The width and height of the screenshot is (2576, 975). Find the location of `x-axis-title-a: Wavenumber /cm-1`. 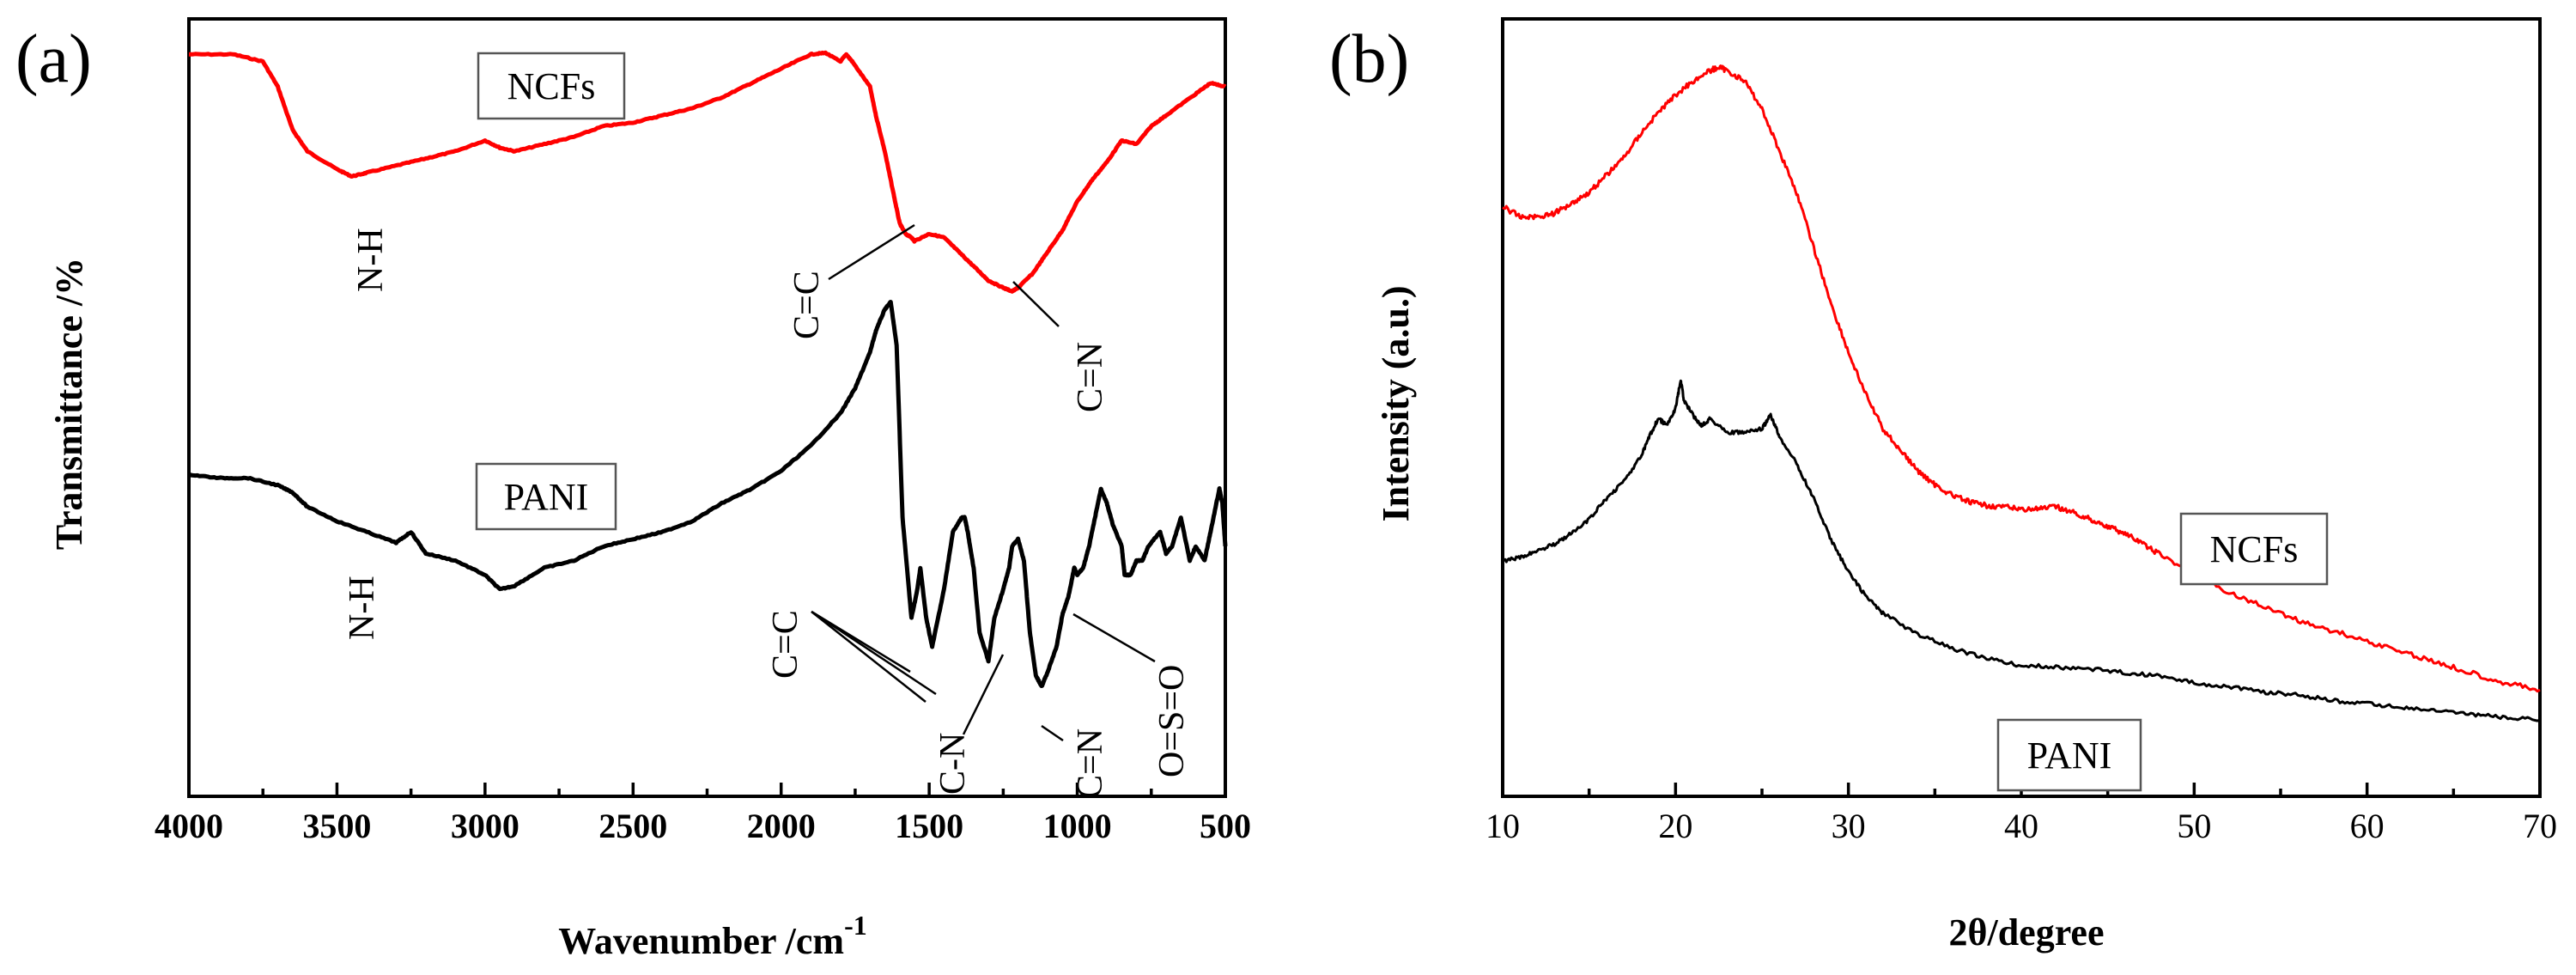

x-axis-title-a: Wavenumber /cm-1 is located at coordinates (713, 936).